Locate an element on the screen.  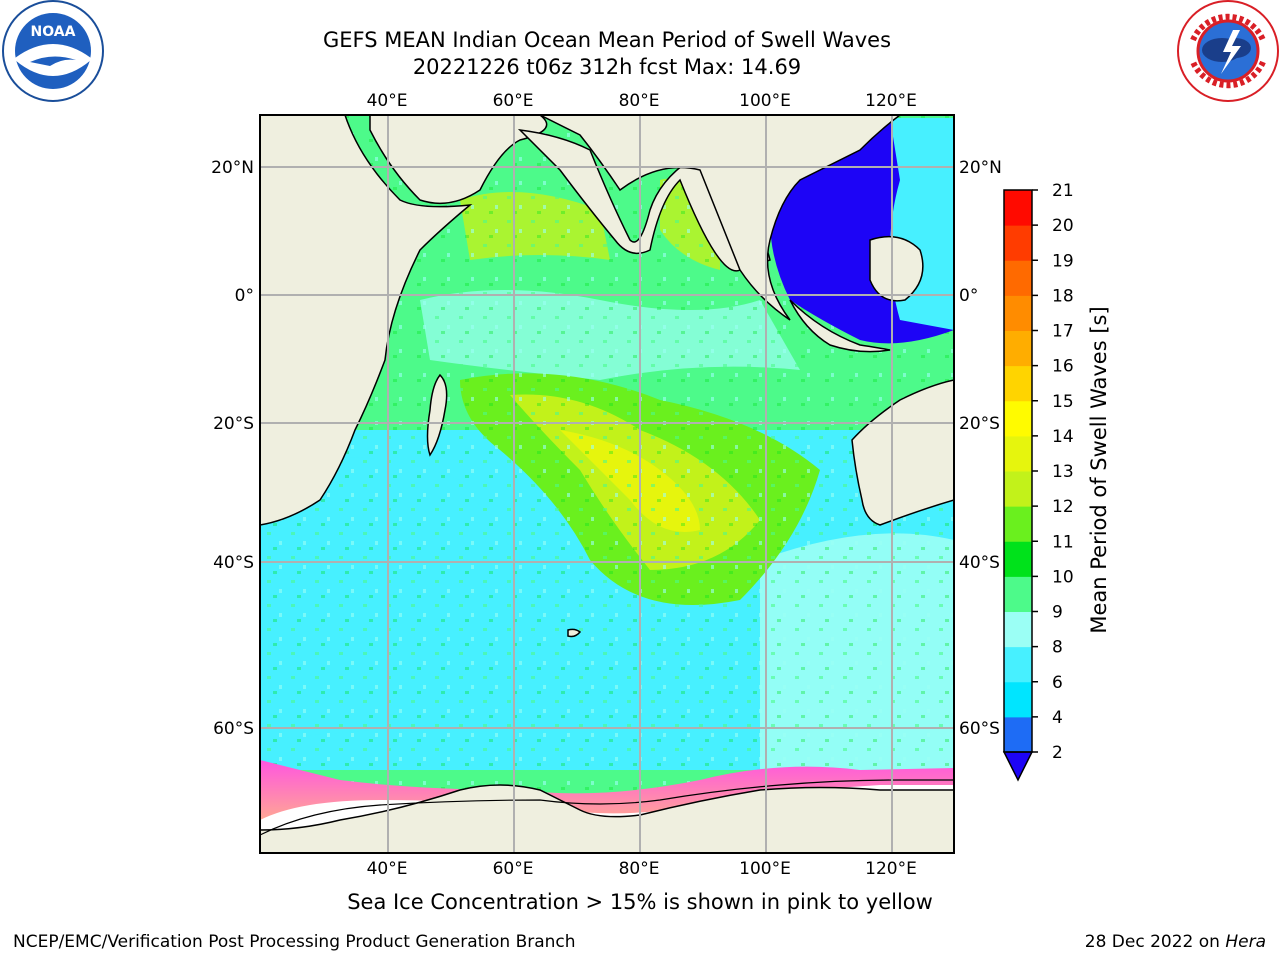
colorbar-tick-label: 13 is located at coordinates (1063, 472).